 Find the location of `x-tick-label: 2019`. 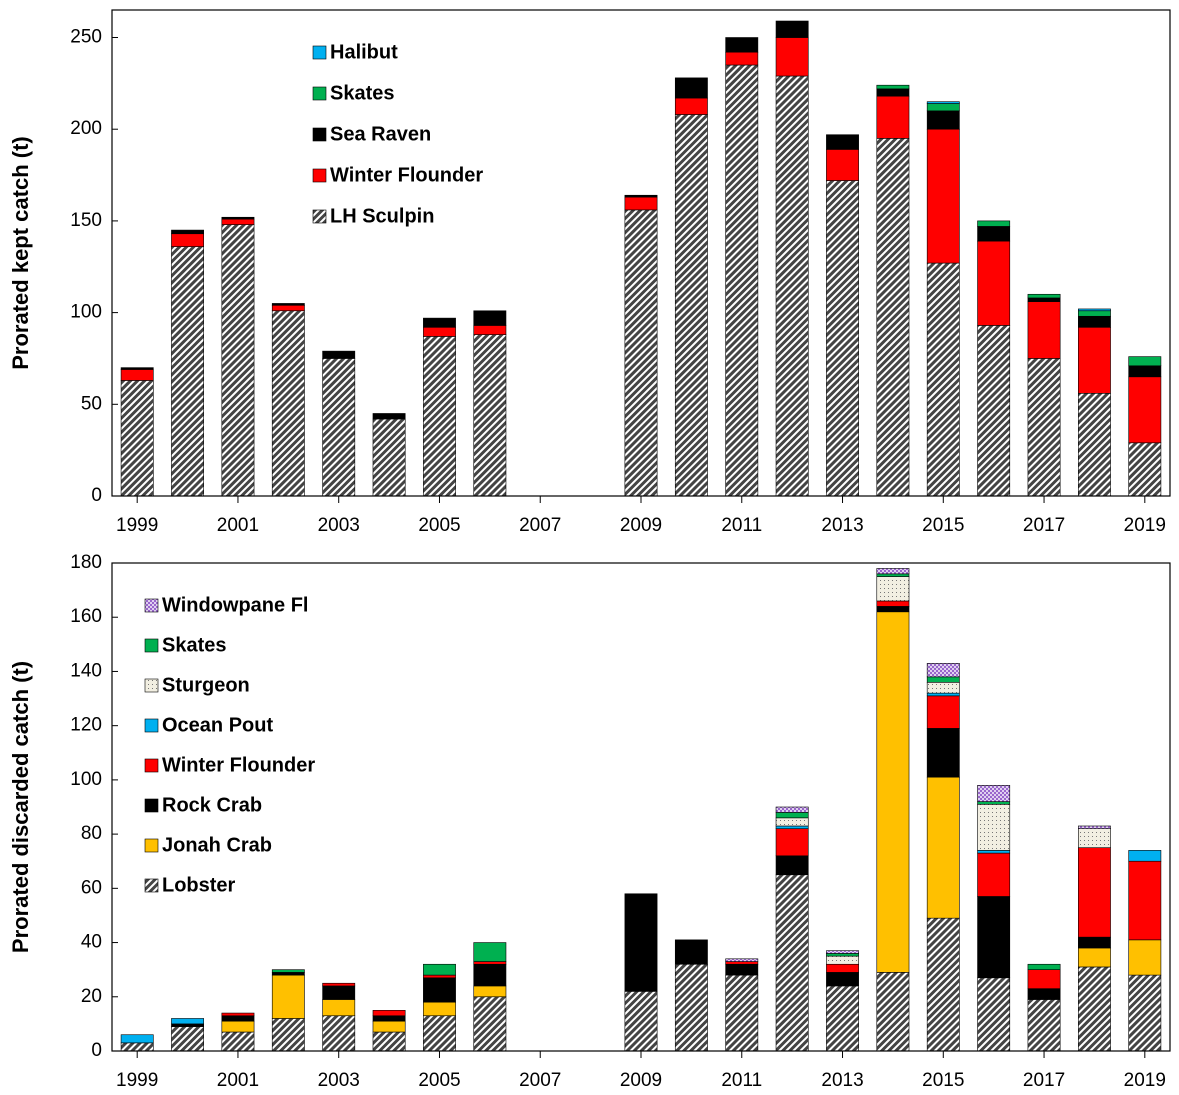

x-tick-label: 2019 is located at coordinates (1145, 525).